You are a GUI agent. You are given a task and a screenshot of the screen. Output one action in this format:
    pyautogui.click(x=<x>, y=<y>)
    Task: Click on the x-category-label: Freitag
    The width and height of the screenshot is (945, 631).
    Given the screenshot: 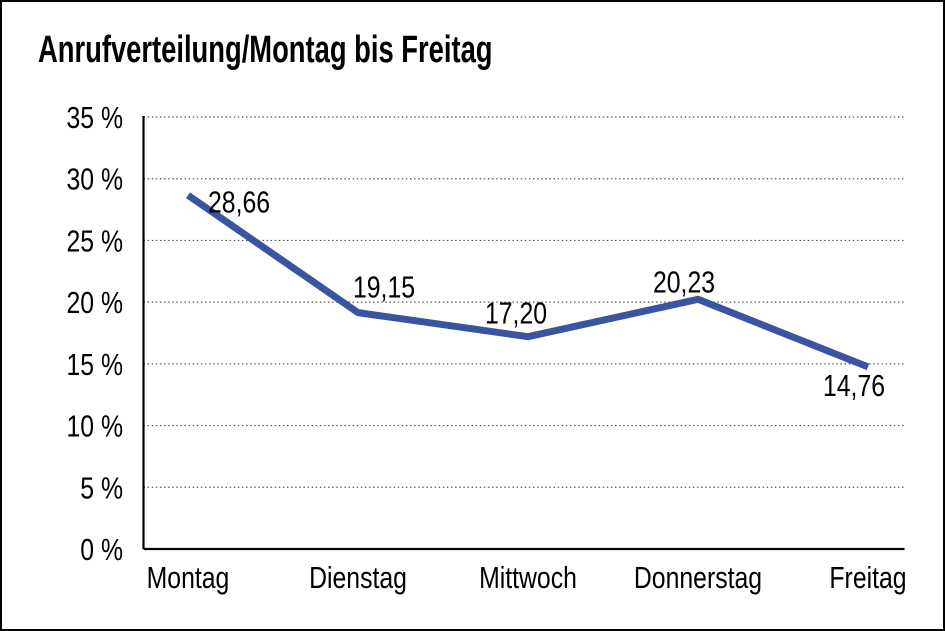 What is the action you would take?
    pyautogui.click(x=867, y=577)
    